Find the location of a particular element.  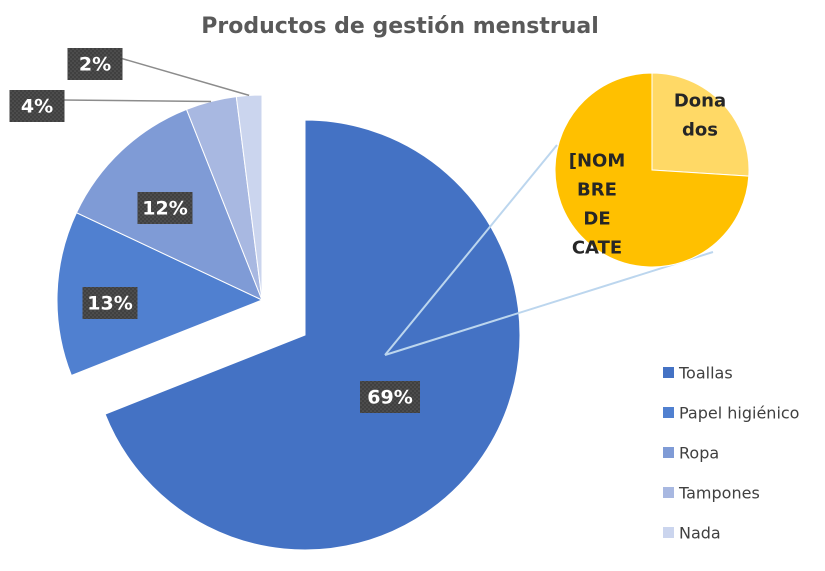

data-label: 4% is located at coordinates (37, 107).